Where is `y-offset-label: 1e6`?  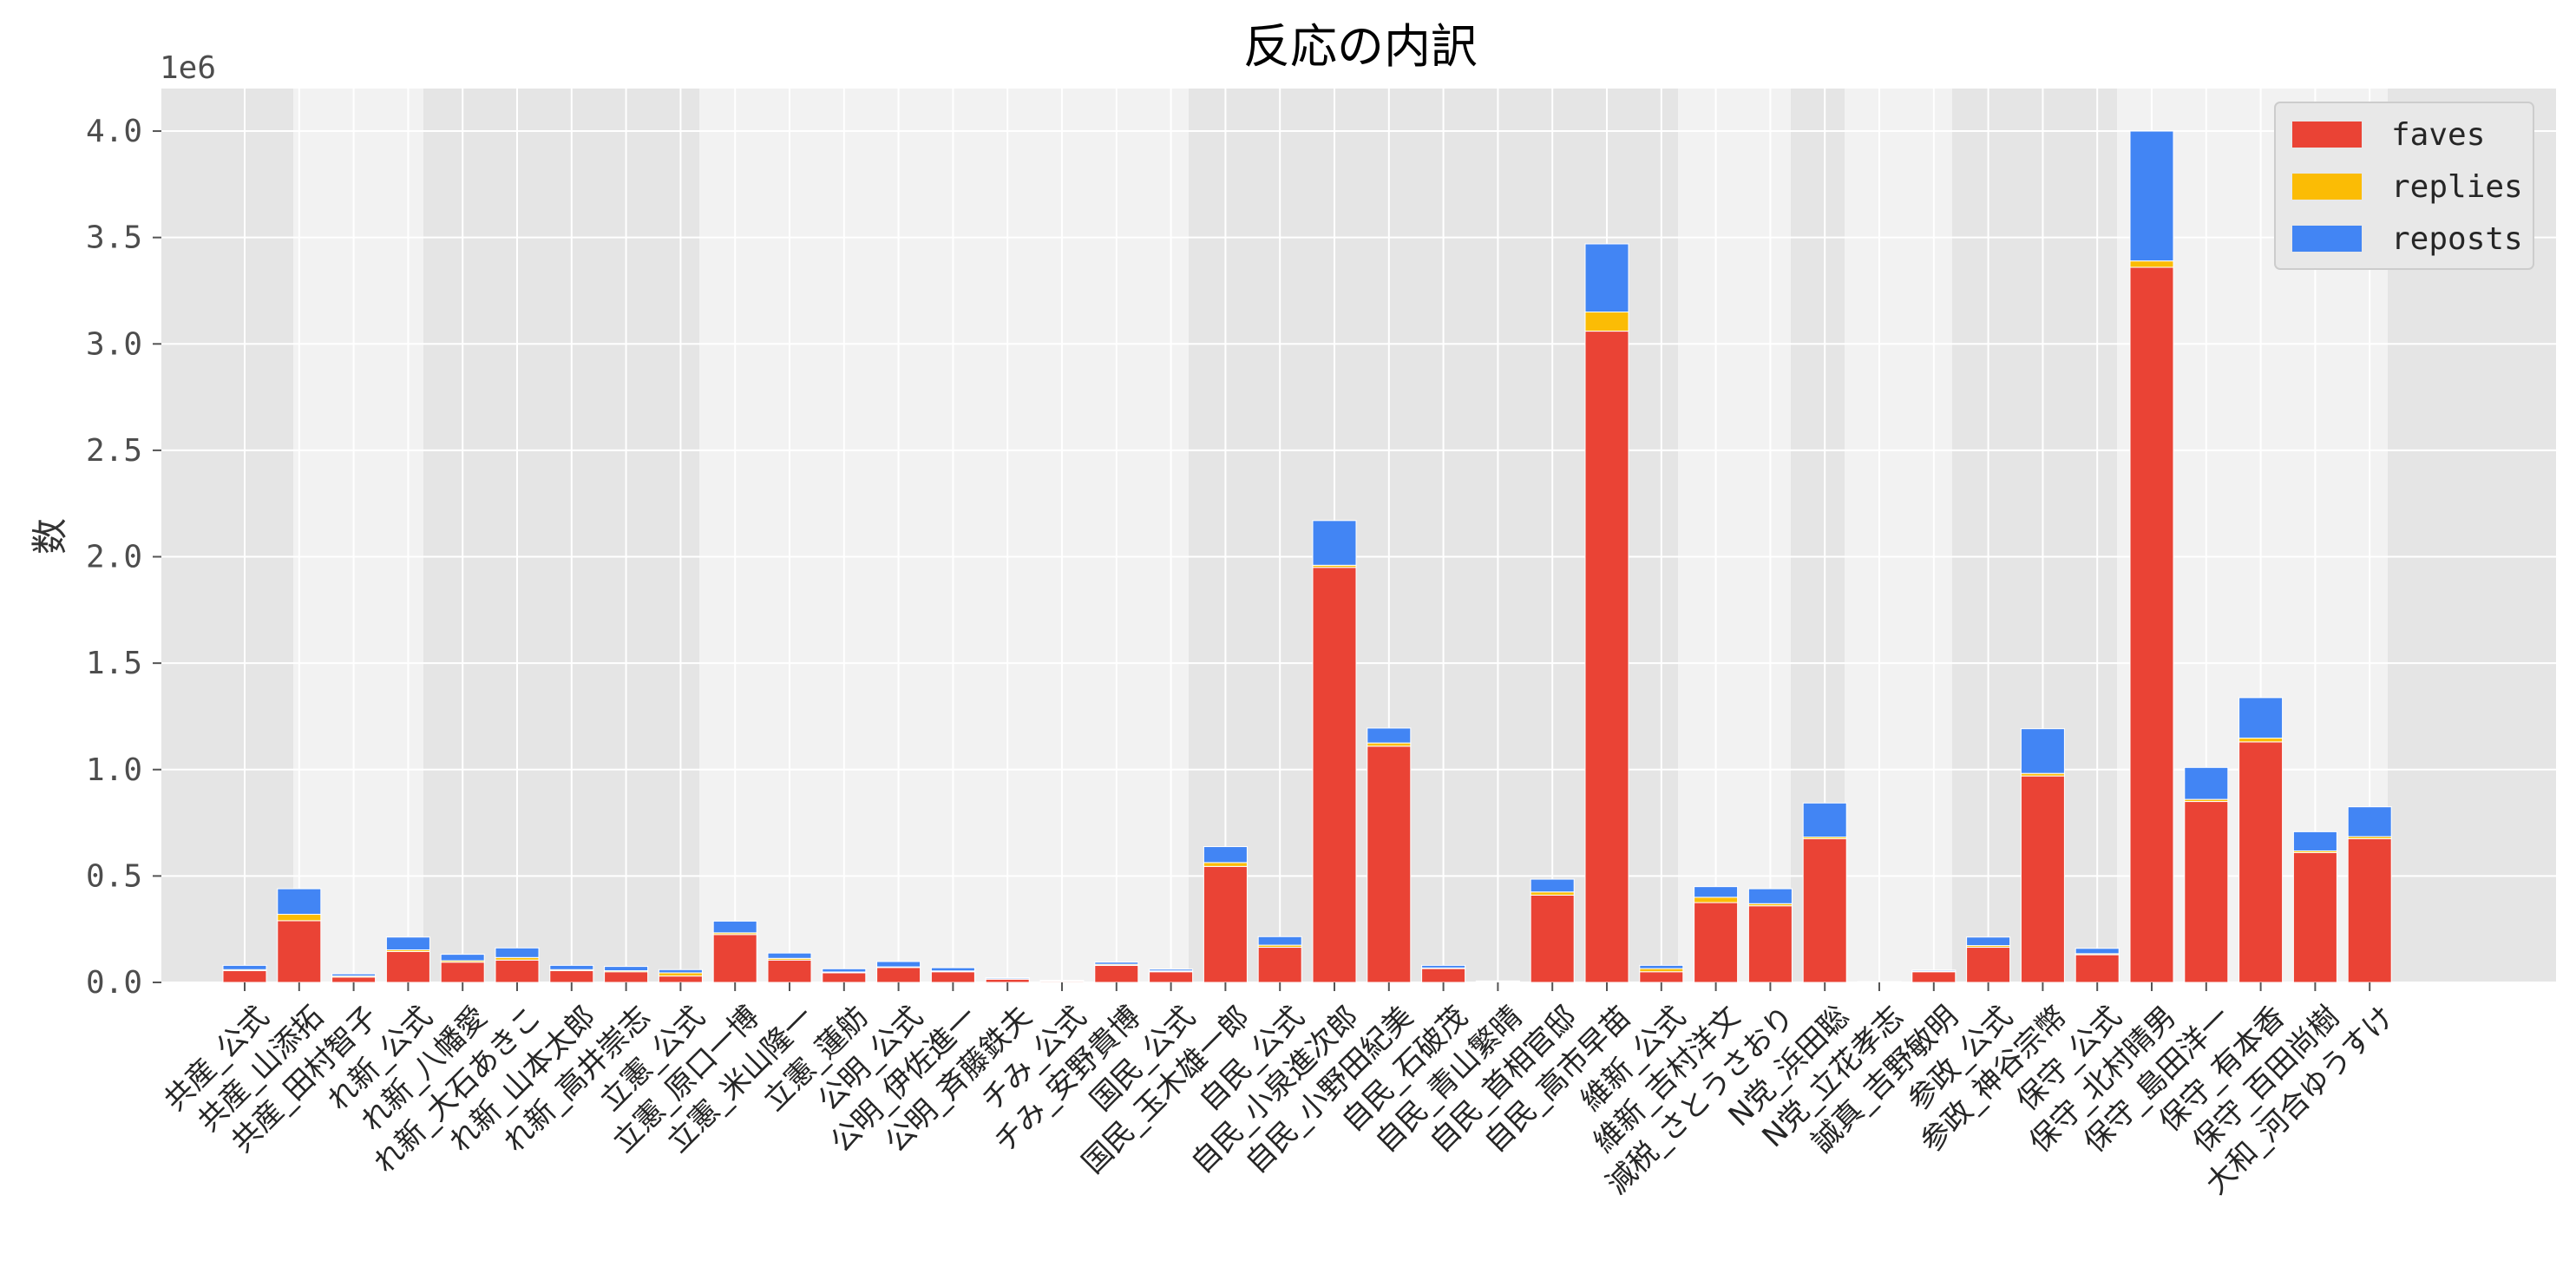 y-offset-label: 1e6 is located at coordinates (188, 68).